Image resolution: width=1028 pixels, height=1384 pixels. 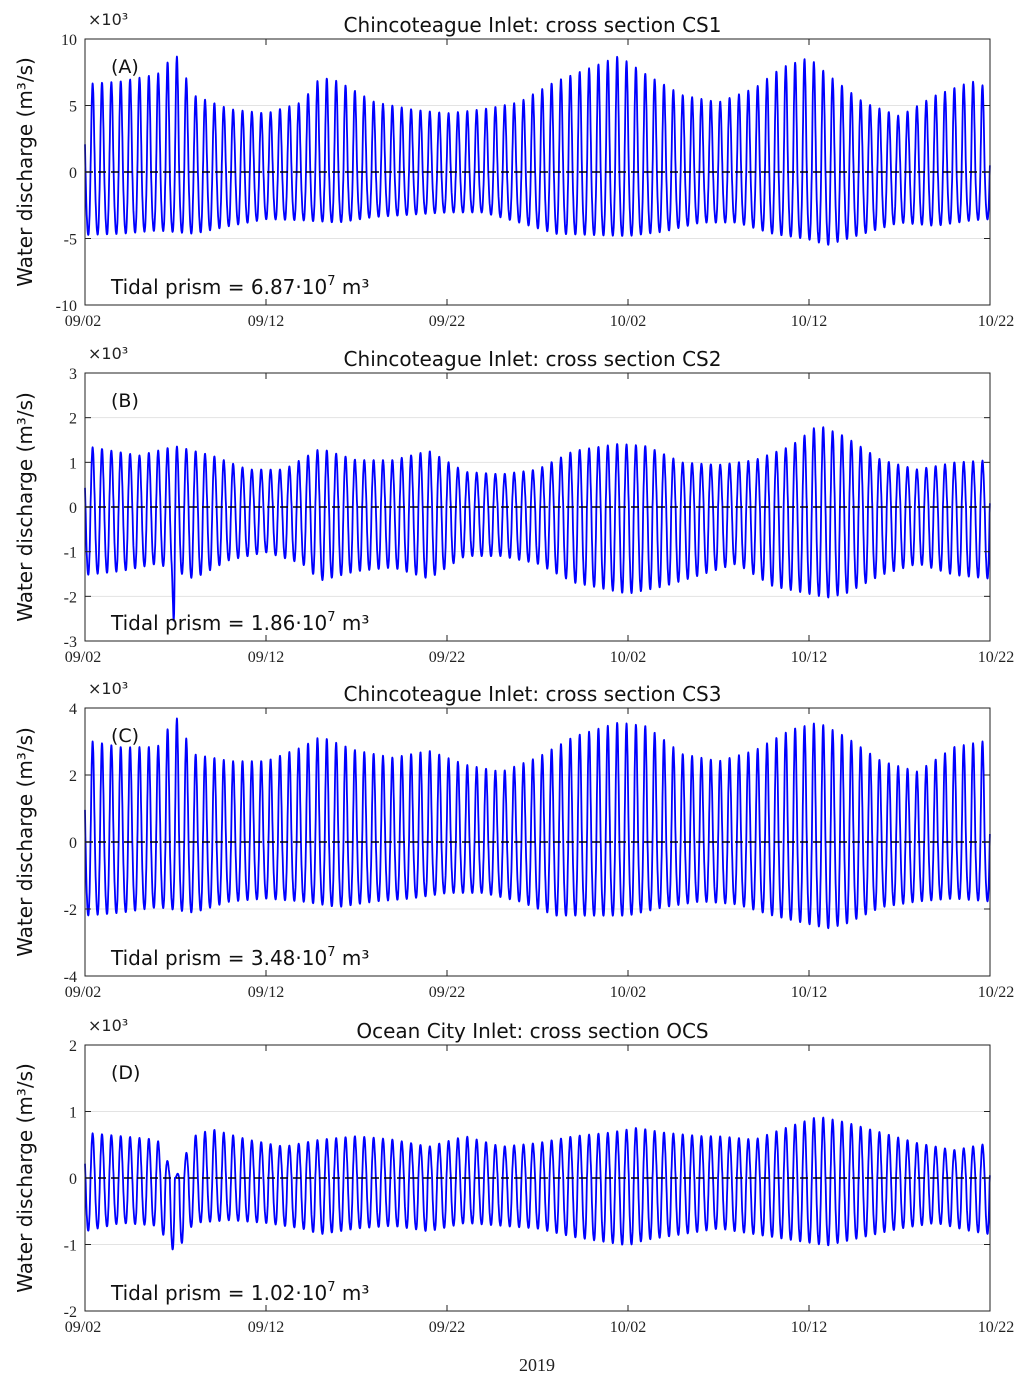 I want to click on y-tick-label: -5, so click(x=70, y=240).